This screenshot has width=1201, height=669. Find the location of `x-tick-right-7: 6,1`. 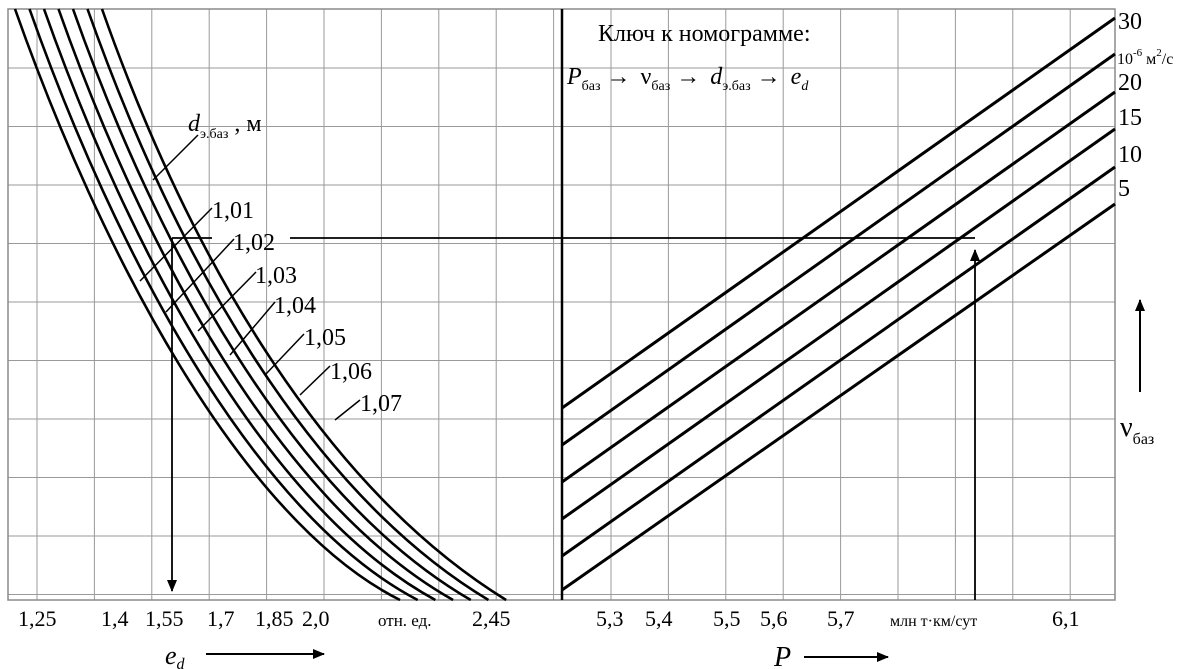

x-tick-right-7: 6,1 is located at coordinates (1066, 618).